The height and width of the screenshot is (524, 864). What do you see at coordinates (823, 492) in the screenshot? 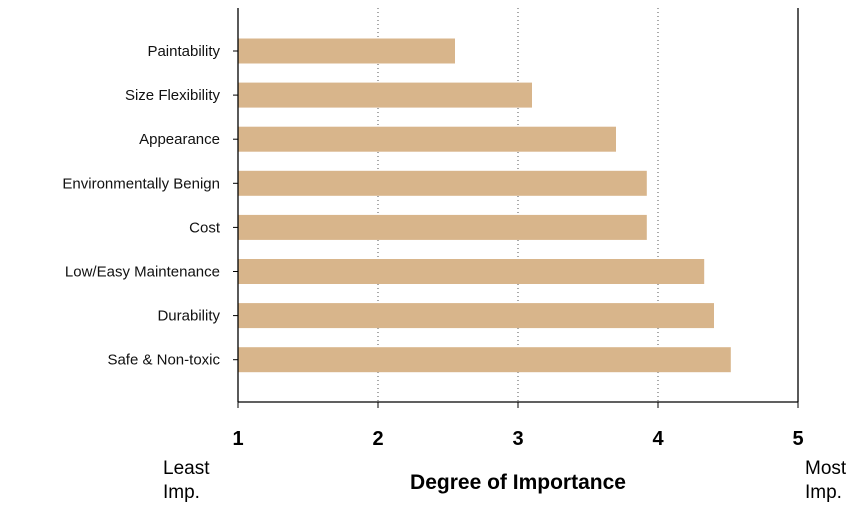
I see `x-axis-label-most-imp: Imp.` at bounding box center [823, 492].